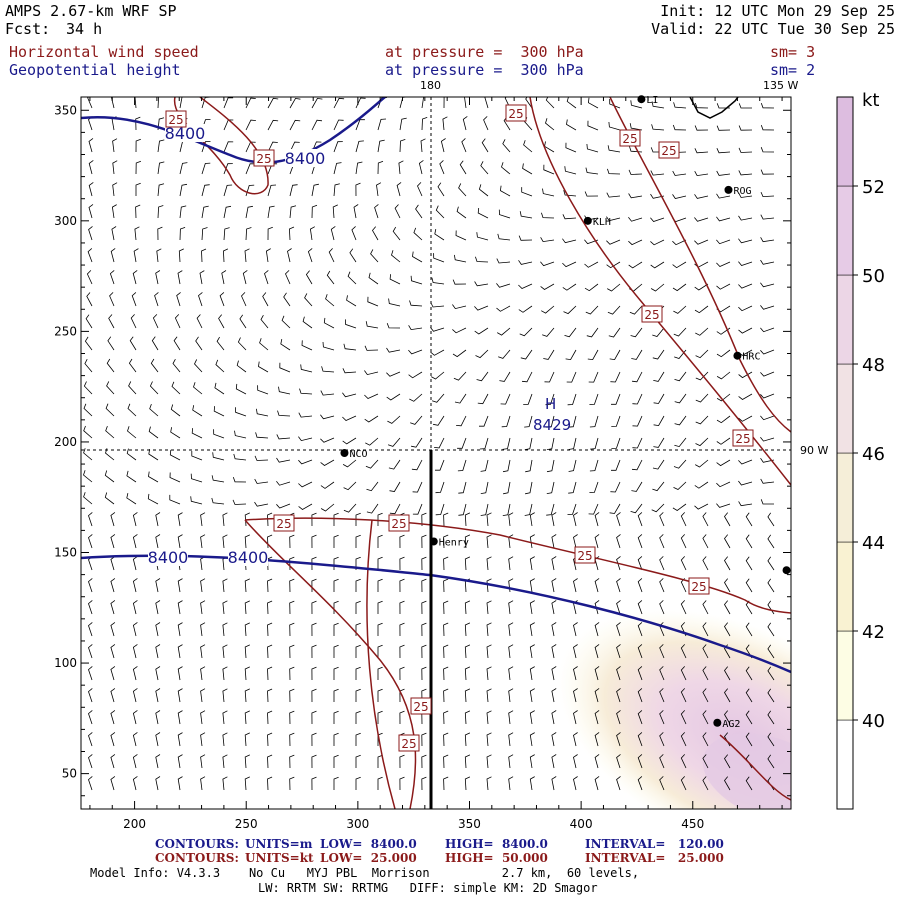  What do you see at coordinates (751, 357) in the screenshot?
I see `station-label: HRC` at bounding box center [751, 357].